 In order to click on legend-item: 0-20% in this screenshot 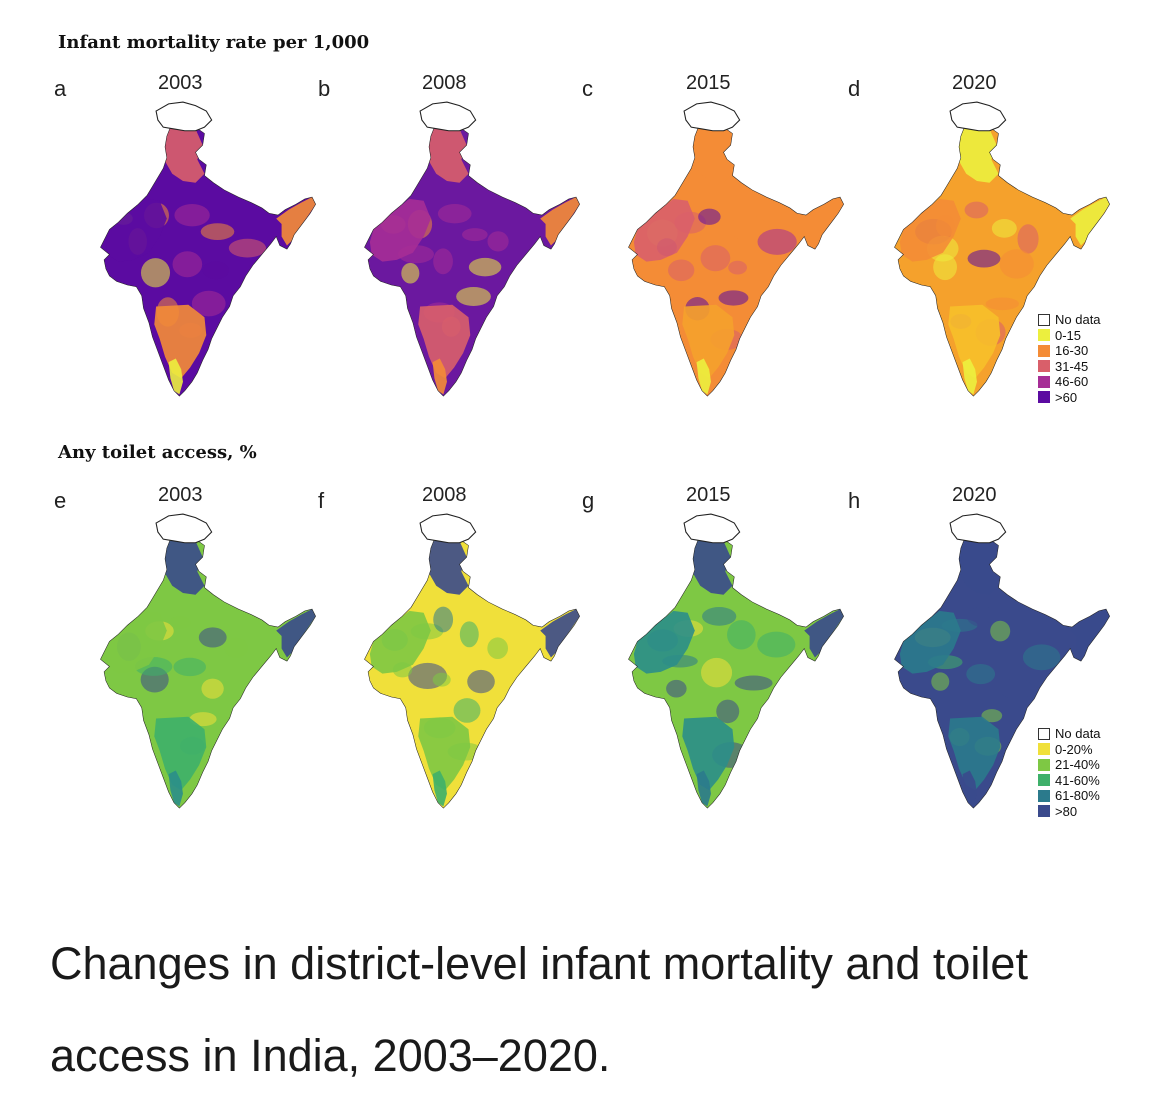, I will do `click(1069, 750)`.